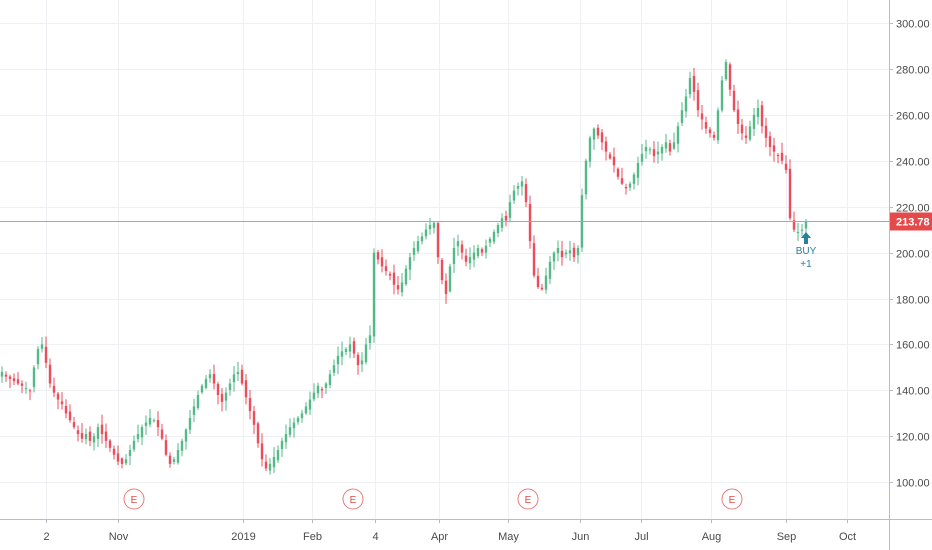  I want to click on price-tick-label: 260.00, so click(913, 117).